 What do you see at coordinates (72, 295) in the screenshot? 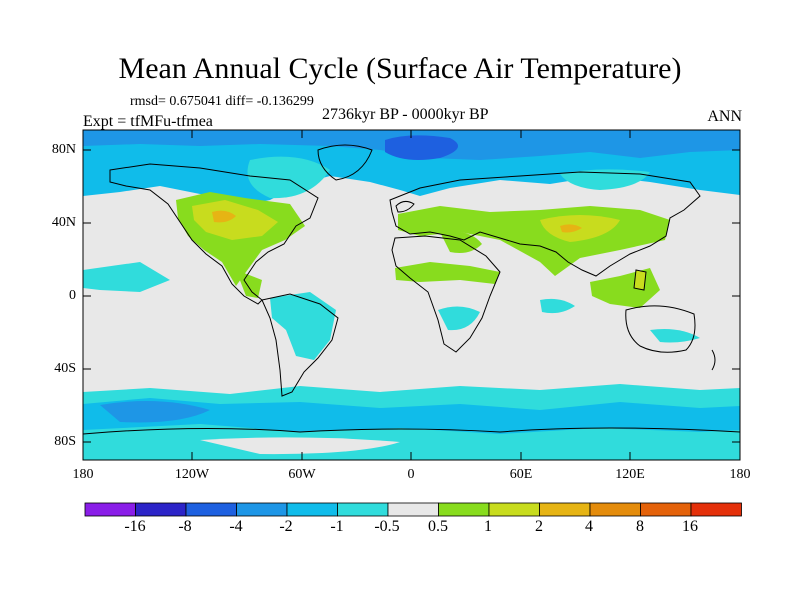
I see `y-tick-label: 0` at bounding box center [72, 295].